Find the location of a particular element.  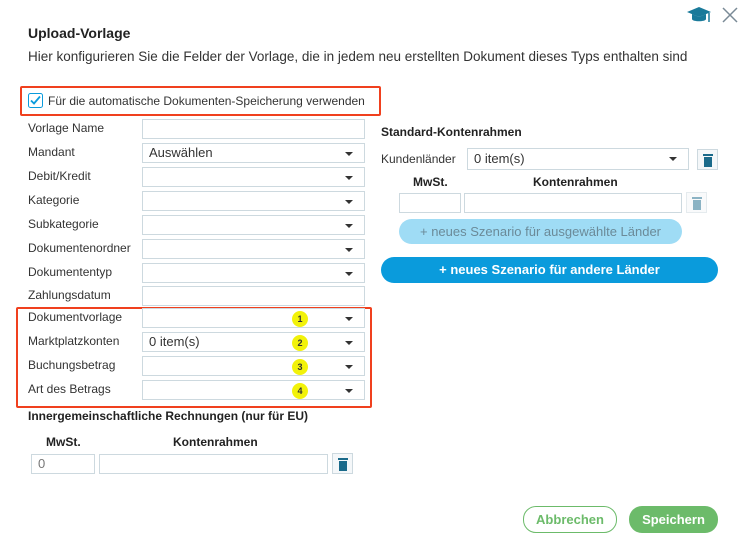

graduation-cap-icon is located at coordinates (699, 16).